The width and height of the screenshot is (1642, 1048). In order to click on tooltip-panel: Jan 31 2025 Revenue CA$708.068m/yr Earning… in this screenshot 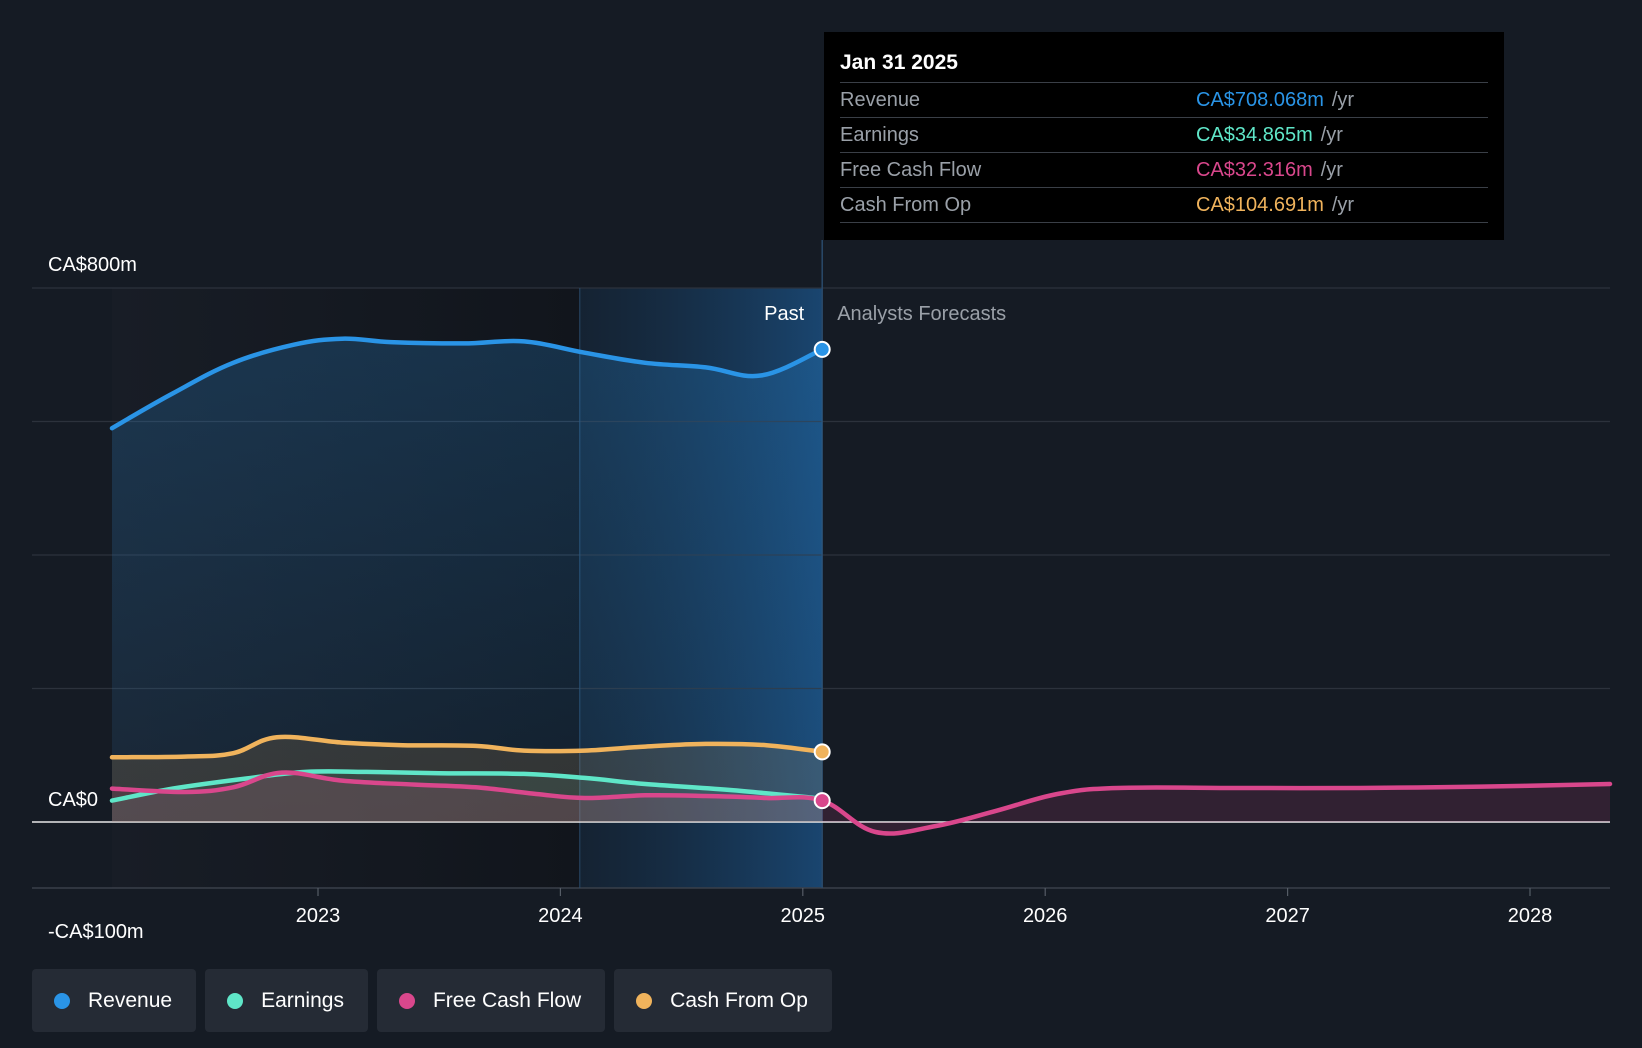, I will do `click(1164, 136)`.